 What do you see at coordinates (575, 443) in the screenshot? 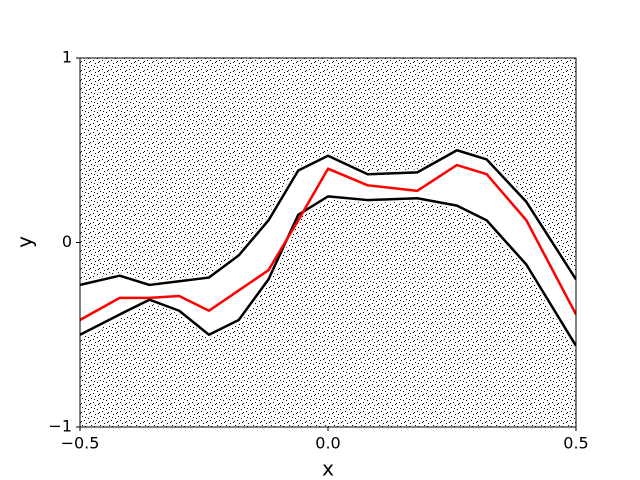
I see `x-tick-label: 0.5` at bounding box center [575, 443].